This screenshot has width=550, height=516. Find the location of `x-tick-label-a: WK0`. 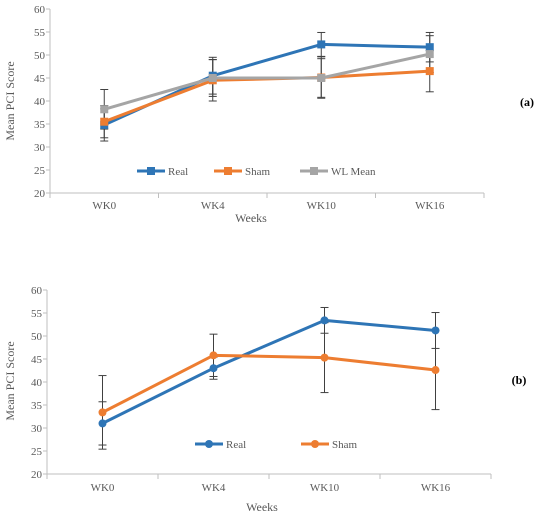

x-tick-label-a: WK0 is located at coordinates (104, 206).